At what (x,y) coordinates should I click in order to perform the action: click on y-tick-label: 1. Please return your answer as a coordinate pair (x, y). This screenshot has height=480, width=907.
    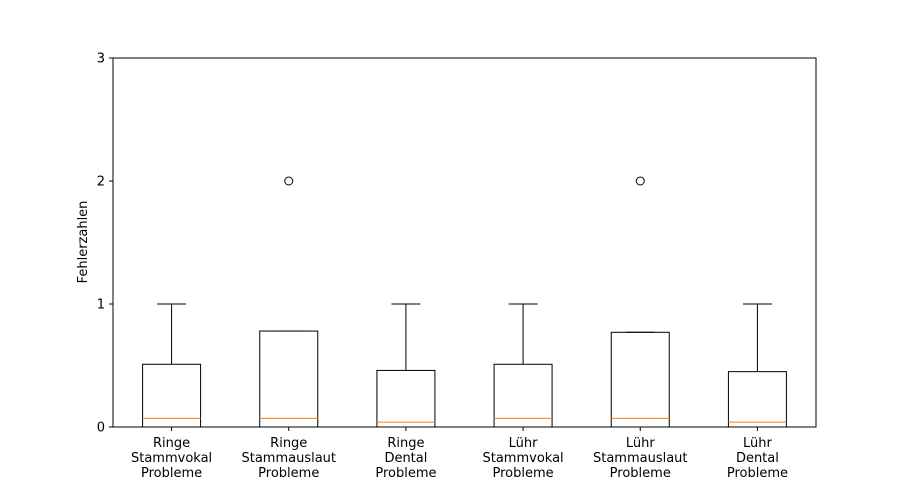
    Looking at the image, I should click on (101, 305).